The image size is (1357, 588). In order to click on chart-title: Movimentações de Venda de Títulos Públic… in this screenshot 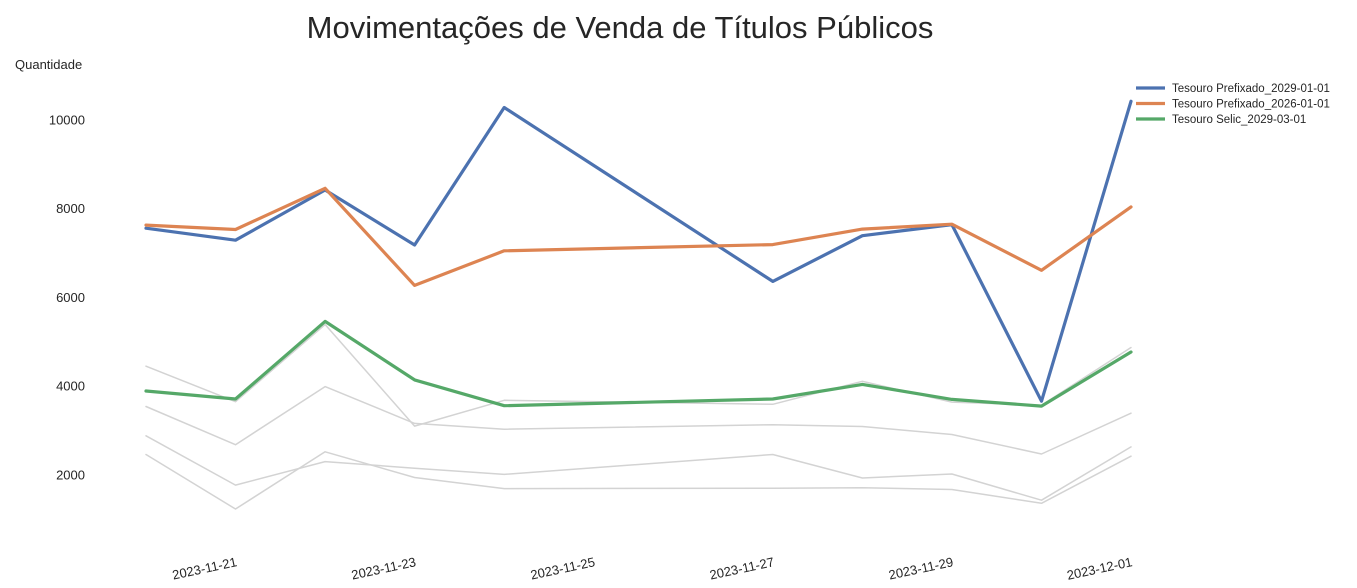, I will do `click(620, 27)`.